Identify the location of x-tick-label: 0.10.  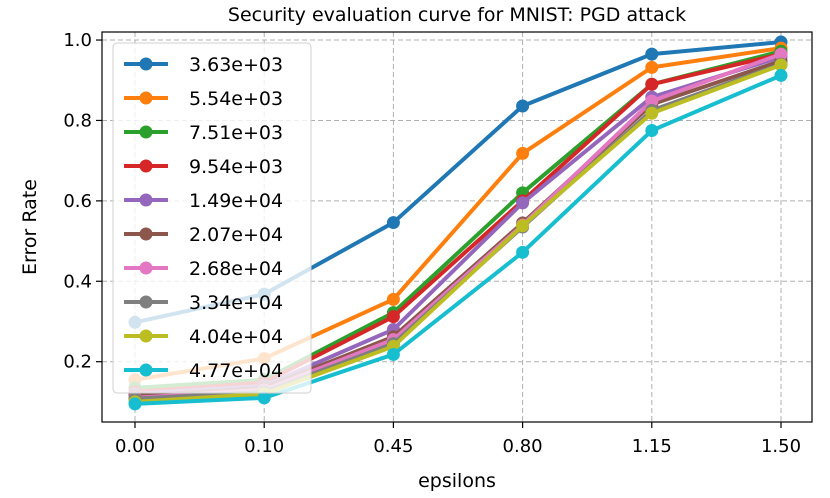
(264, 446).